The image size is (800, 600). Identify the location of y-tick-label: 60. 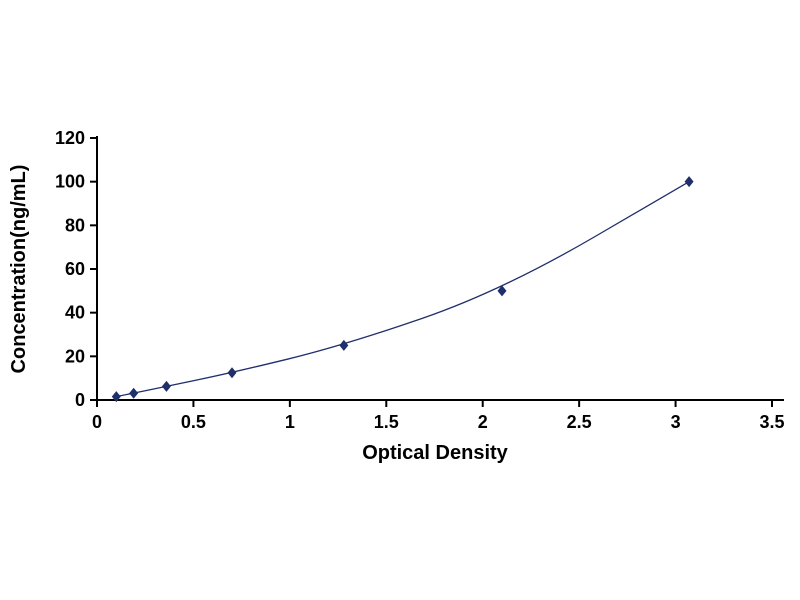
(75, 269).